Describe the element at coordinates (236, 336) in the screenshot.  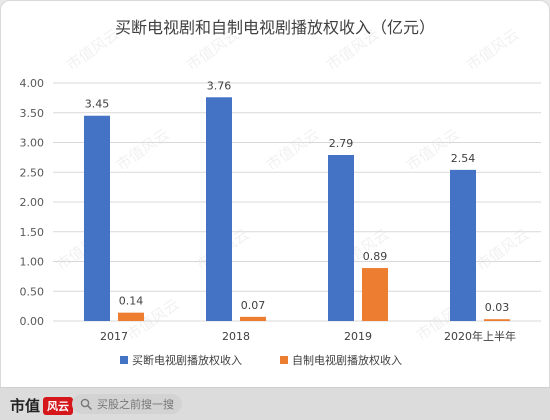
I see `x-tick-label: 2018` at that location.